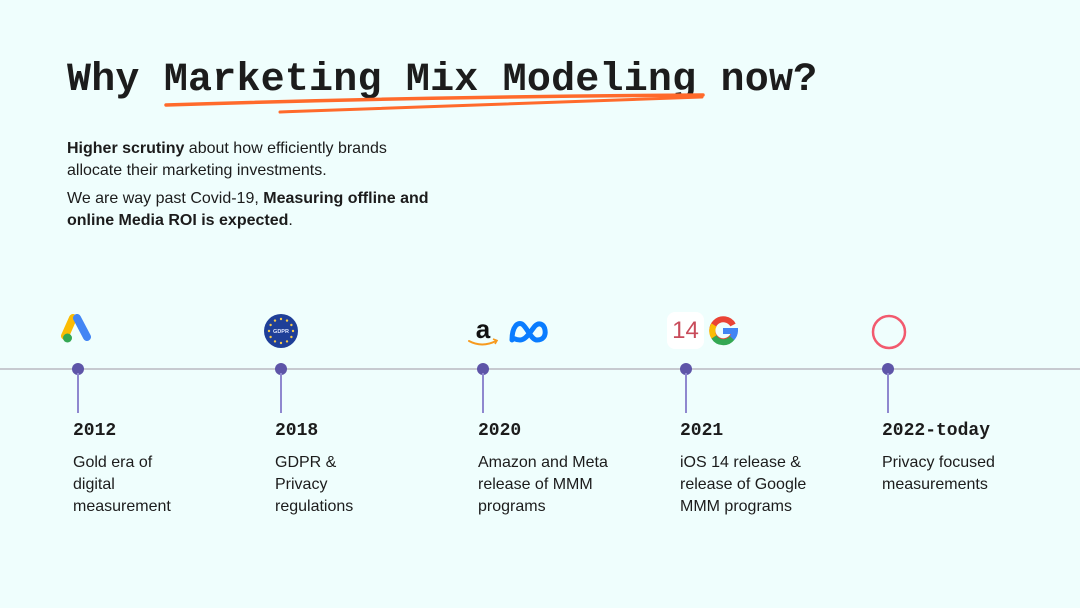 This screenshot has width=1080, height=608. I want to click on timeline-axis, so click(540, 369).